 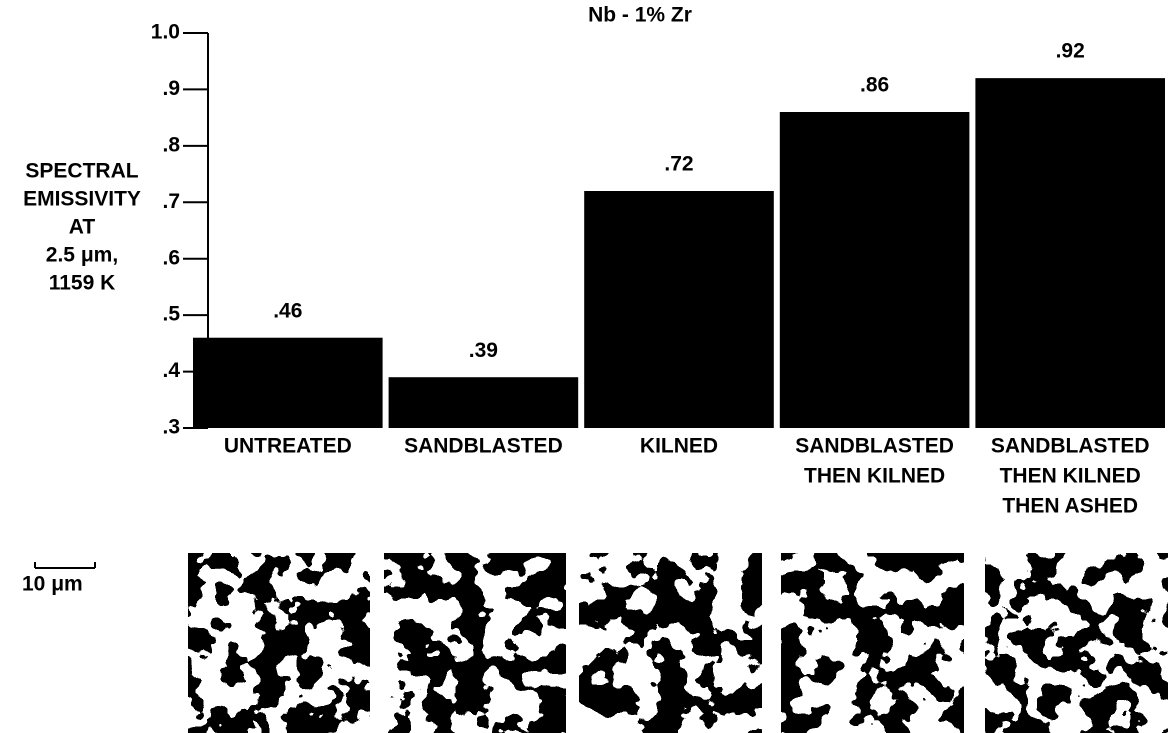 What do you see at coordinates (52, 584) in the screenshot?
I see `scale-bar-label: 10 μm` at bounding box center [52, 584].